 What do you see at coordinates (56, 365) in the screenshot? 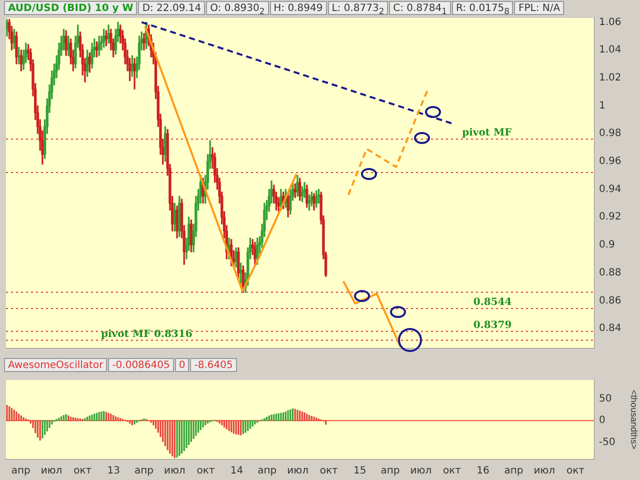
I see `chart-title: AwesomeOscillator` at bounding box center [56, 365].